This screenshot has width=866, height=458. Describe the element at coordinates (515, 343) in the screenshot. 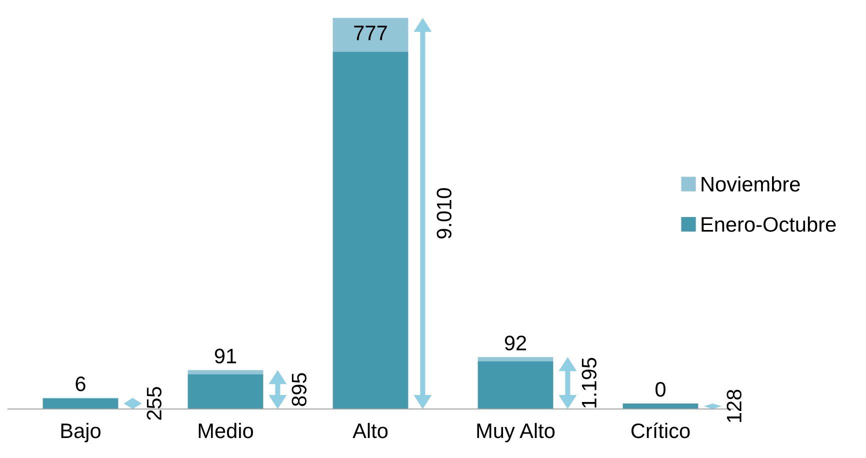

I see `data-label: 92` at that location.